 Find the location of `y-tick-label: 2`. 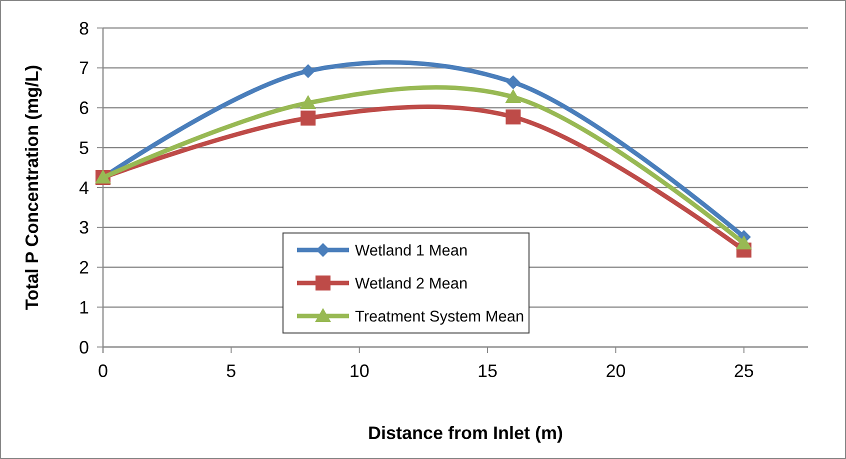

y-tick-label: 2 is located at coordinates (83, 268).